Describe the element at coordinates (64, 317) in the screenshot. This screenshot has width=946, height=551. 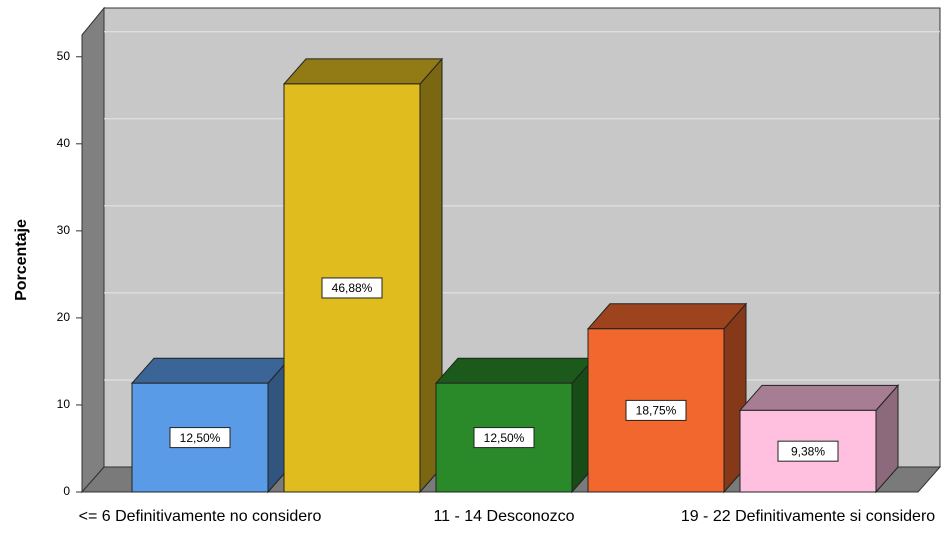
I see `y-tick-label: 20` at that location.